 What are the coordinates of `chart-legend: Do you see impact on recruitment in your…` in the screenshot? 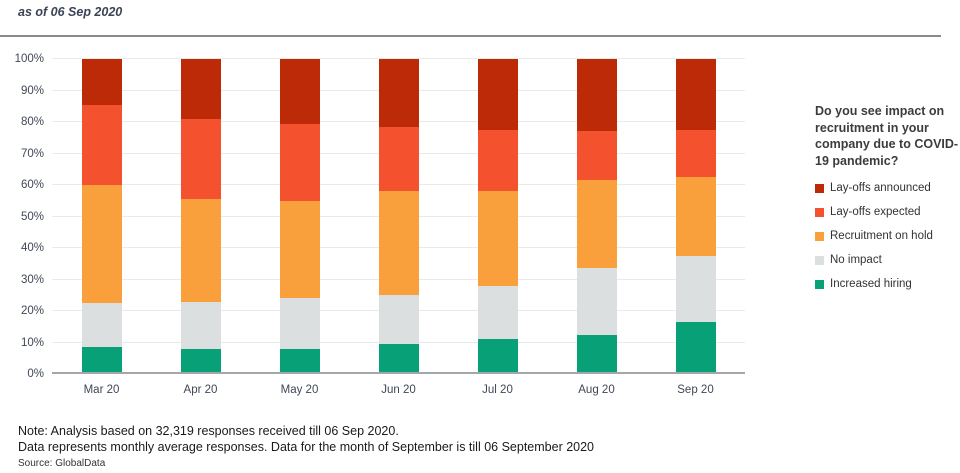 It's located at (887, 202).